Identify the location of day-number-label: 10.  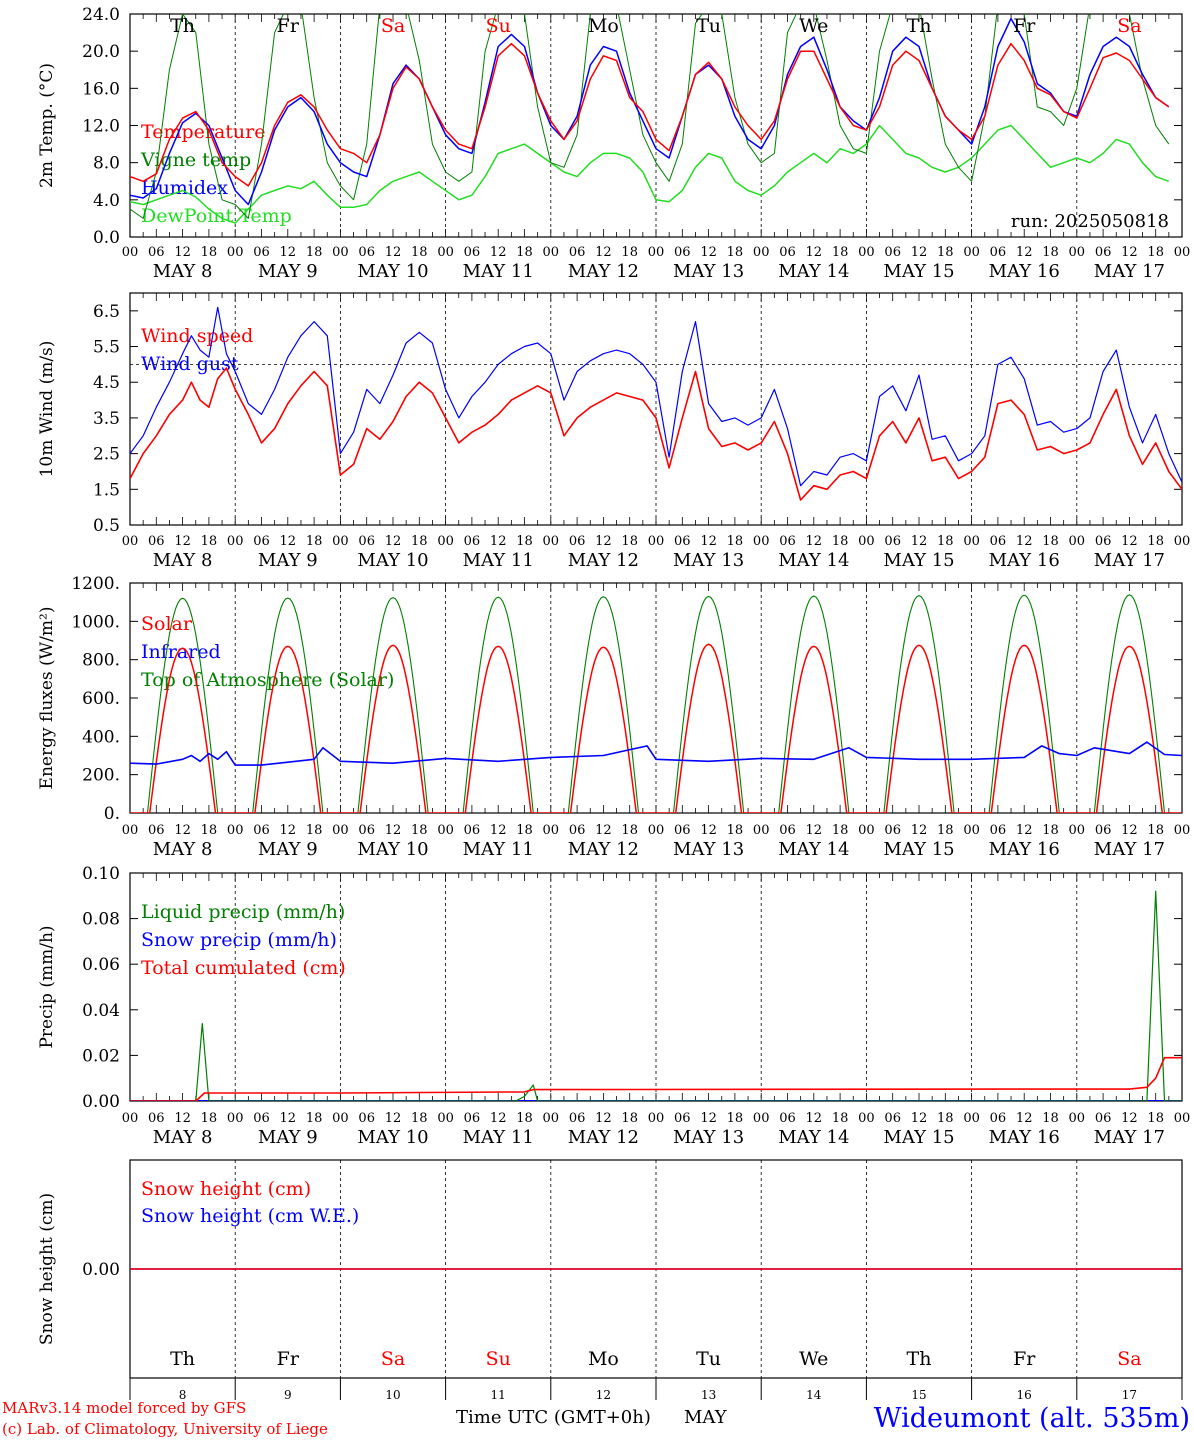
(392, 1395).